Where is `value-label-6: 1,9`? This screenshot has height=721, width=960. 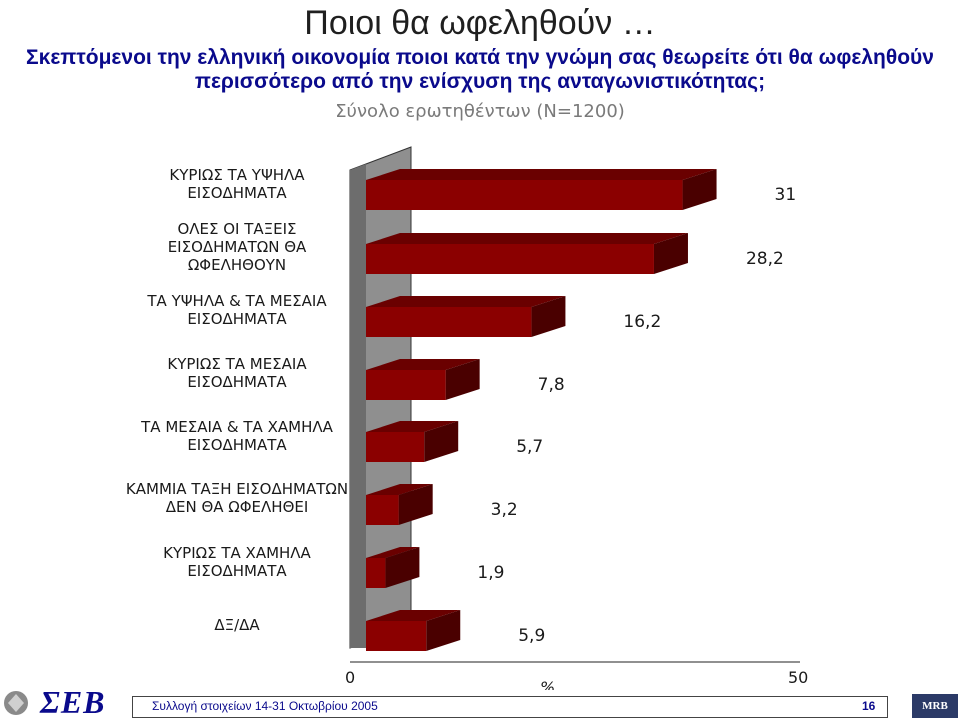
value-label-6: 1,9 is located at coordinates (490, 573).